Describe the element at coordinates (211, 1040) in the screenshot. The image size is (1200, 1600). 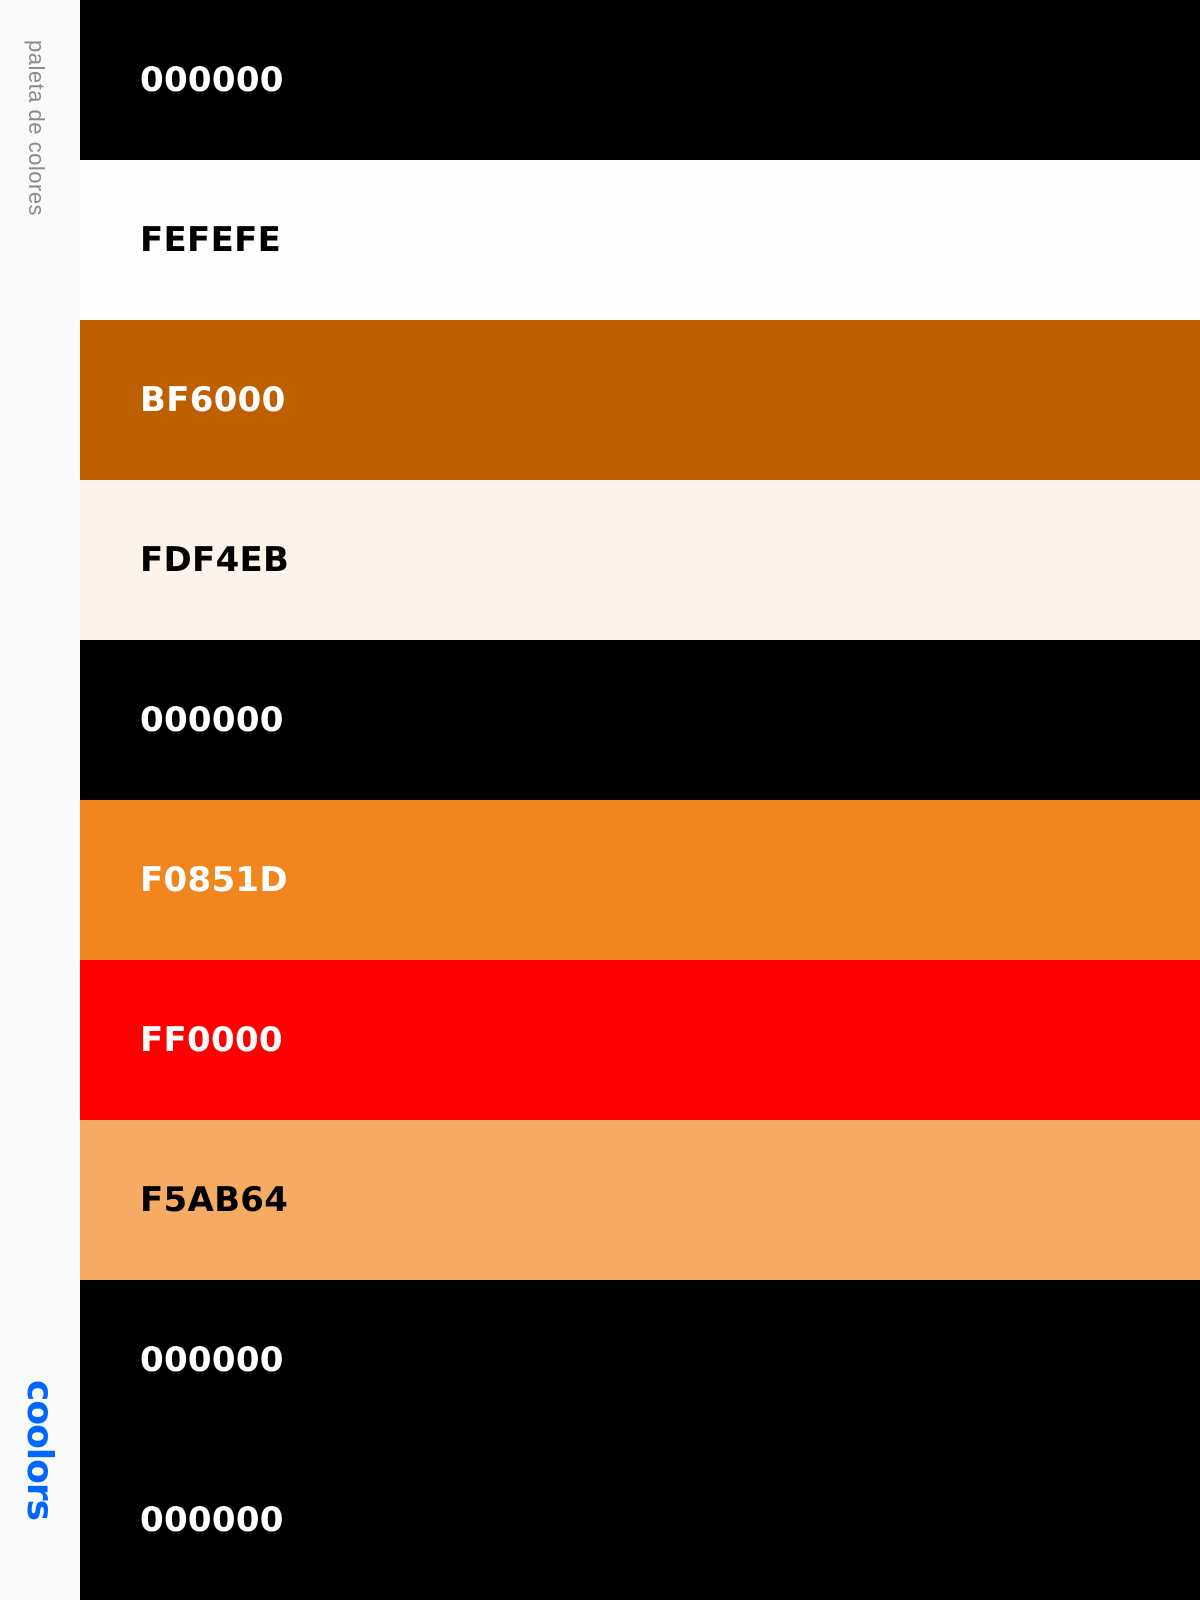
I see `swatch-hex-label: FF0000` at that location.